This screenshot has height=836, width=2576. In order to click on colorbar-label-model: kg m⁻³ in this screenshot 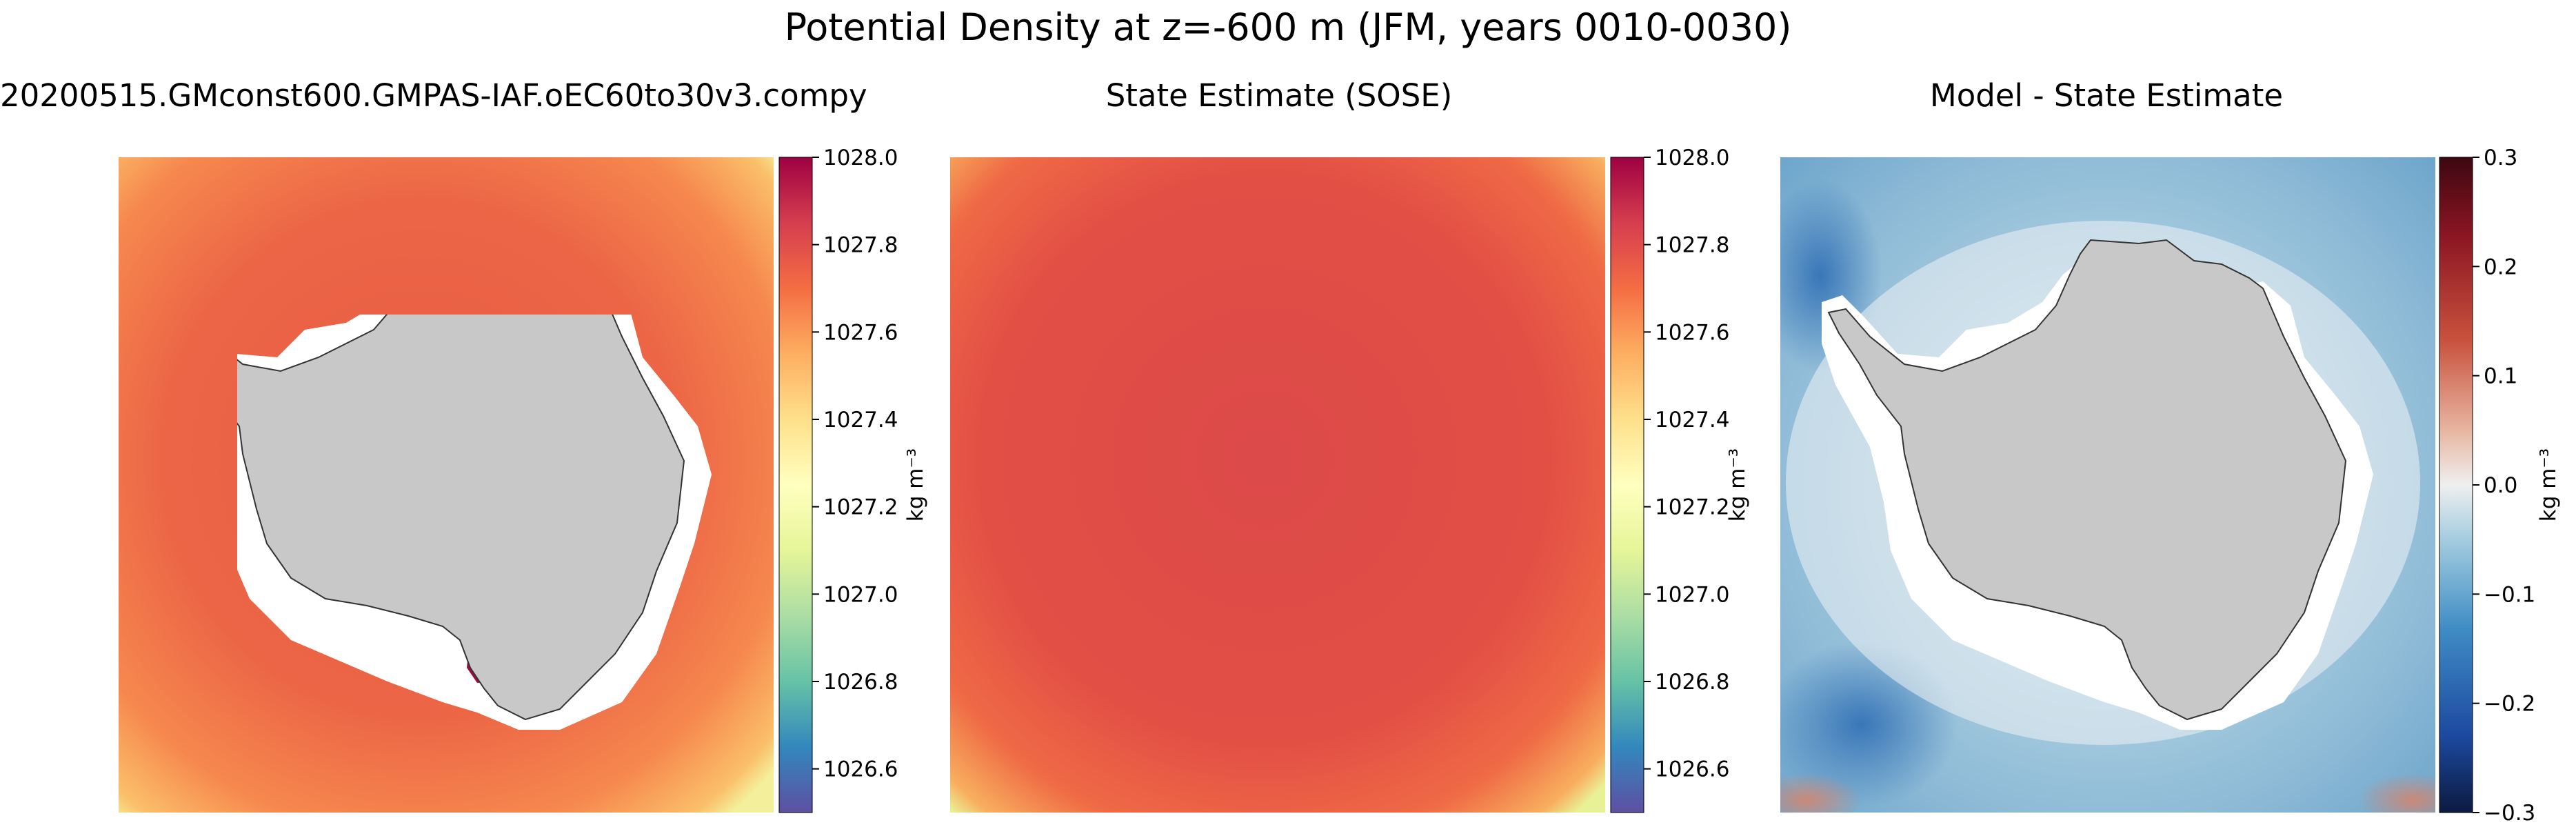, I will do `click(915, 484)`.